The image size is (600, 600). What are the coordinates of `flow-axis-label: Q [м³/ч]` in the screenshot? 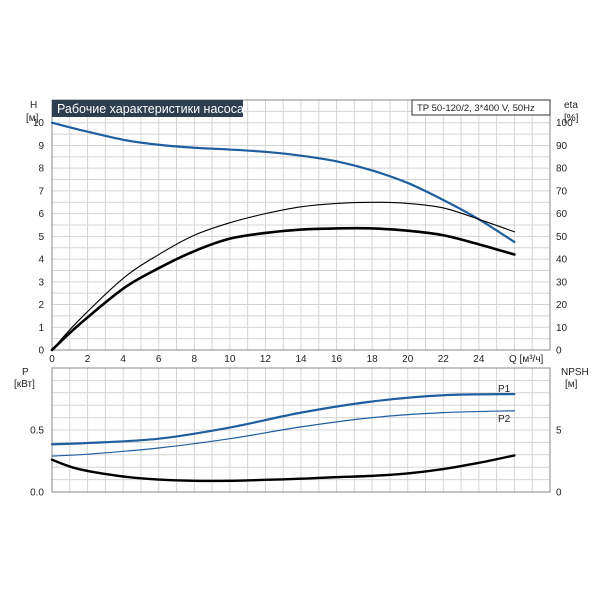 It's located at (526, 359).